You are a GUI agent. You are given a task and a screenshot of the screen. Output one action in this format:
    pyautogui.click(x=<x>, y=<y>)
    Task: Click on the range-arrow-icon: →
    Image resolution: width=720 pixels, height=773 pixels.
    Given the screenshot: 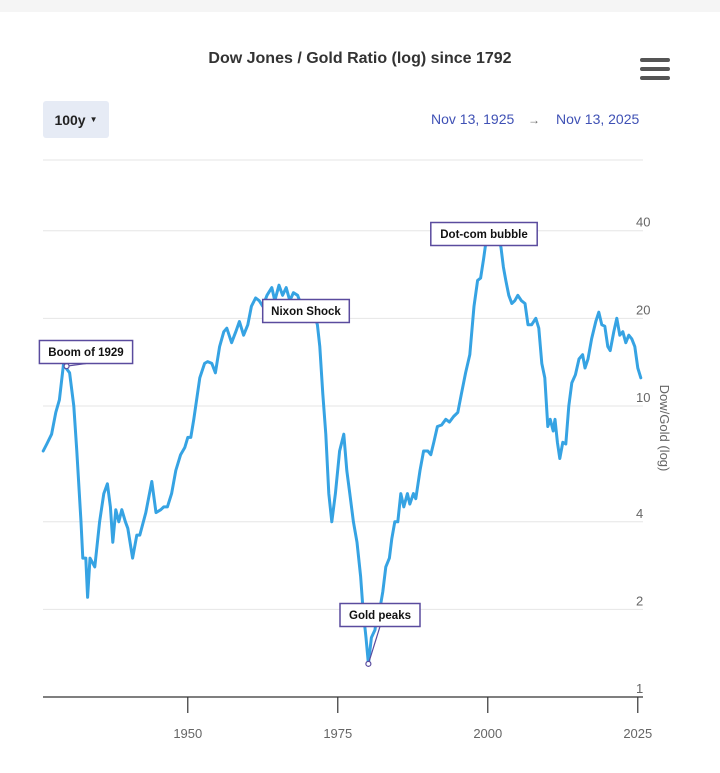 What is the action you would take?
    pyautogui.click(x=534, y=120)
    